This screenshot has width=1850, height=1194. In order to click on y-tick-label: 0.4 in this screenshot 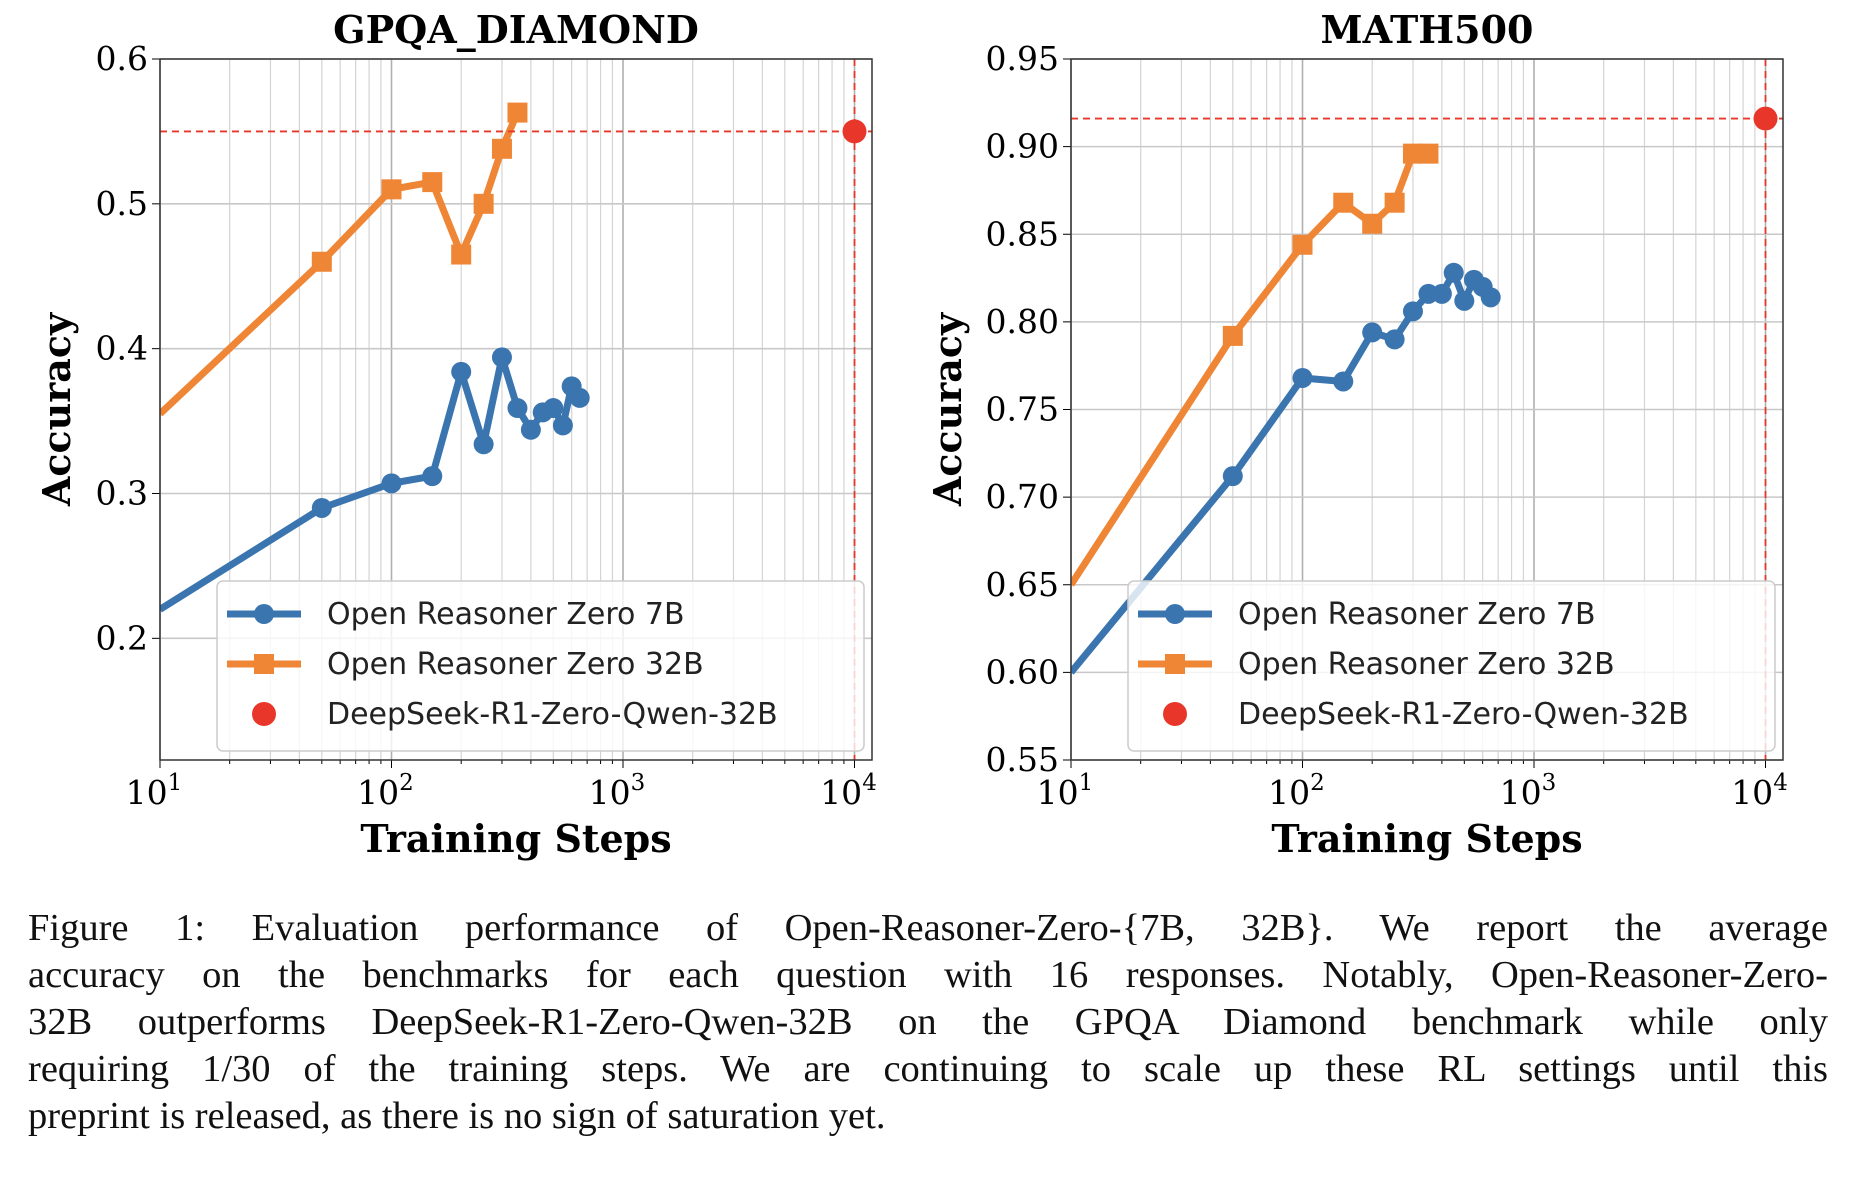, I will do `click(122, 348)`.